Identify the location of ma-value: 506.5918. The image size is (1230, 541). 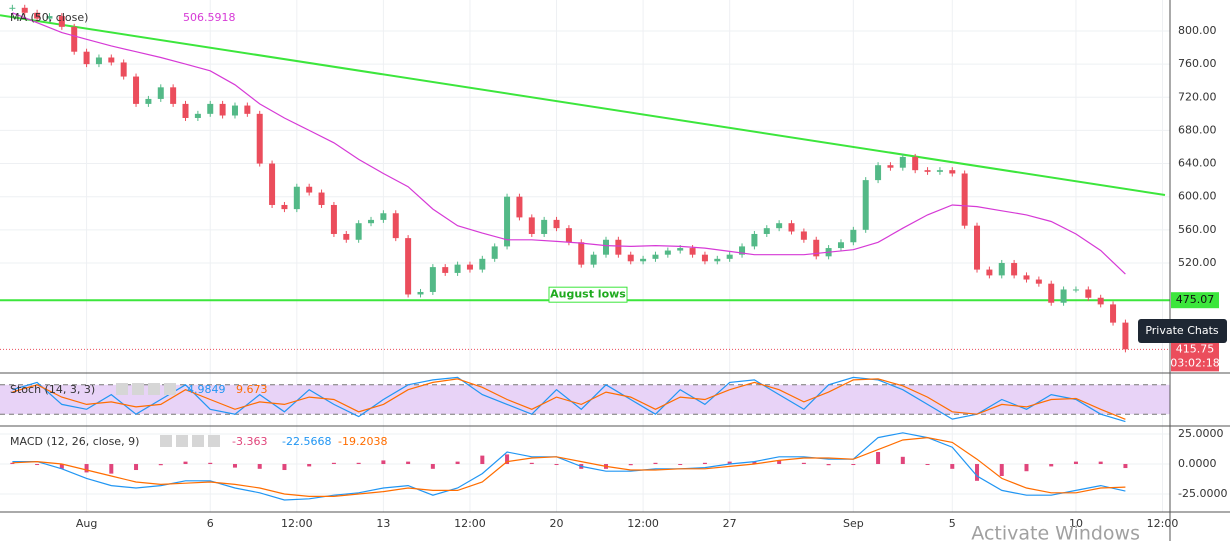
(209, 17).